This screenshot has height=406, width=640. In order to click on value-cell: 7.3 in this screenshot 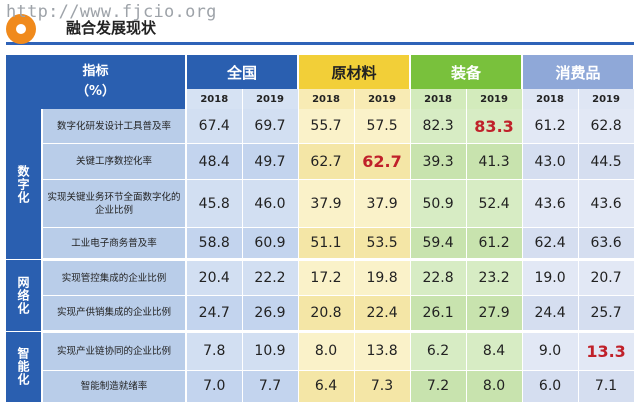, I will do `click(382, 387)`.